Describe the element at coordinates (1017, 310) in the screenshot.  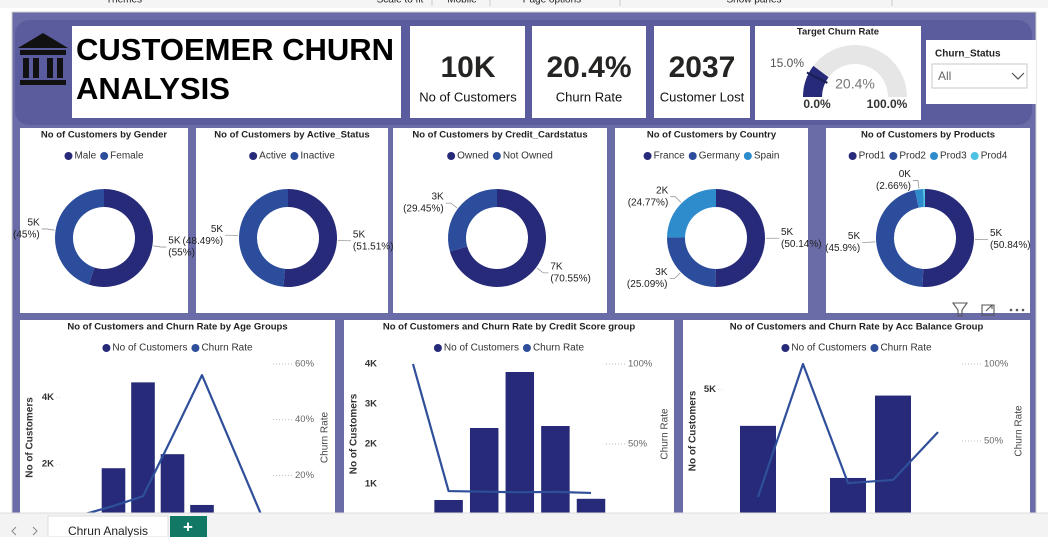
I see `more-icon` at that location.